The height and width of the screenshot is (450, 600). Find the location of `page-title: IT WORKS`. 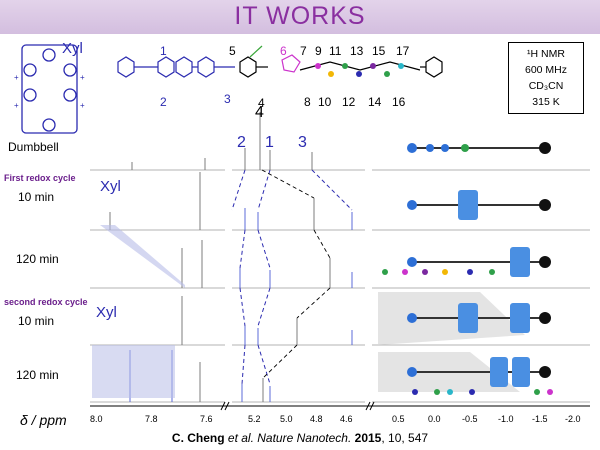

page-title: IT WORKS is located at coordinates (300, 16).